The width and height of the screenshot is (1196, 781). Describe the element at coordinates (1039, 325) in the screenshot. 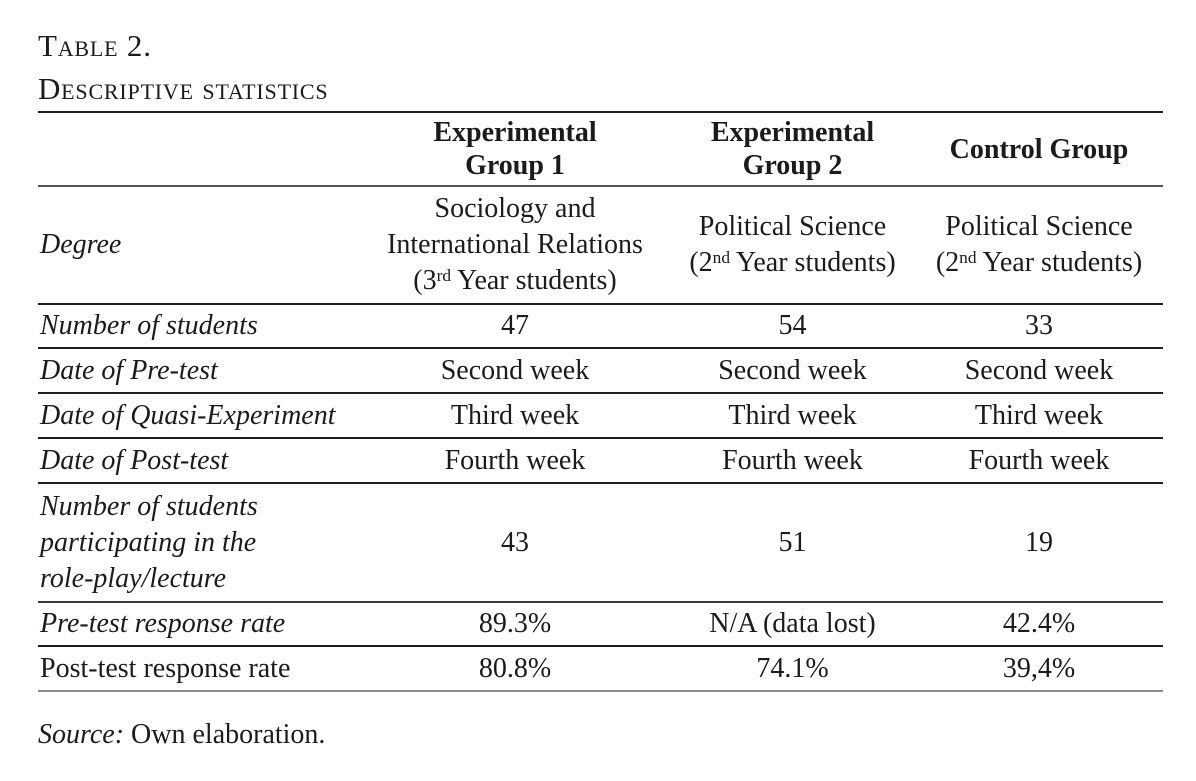

I see `table-cell: 33` at that location.